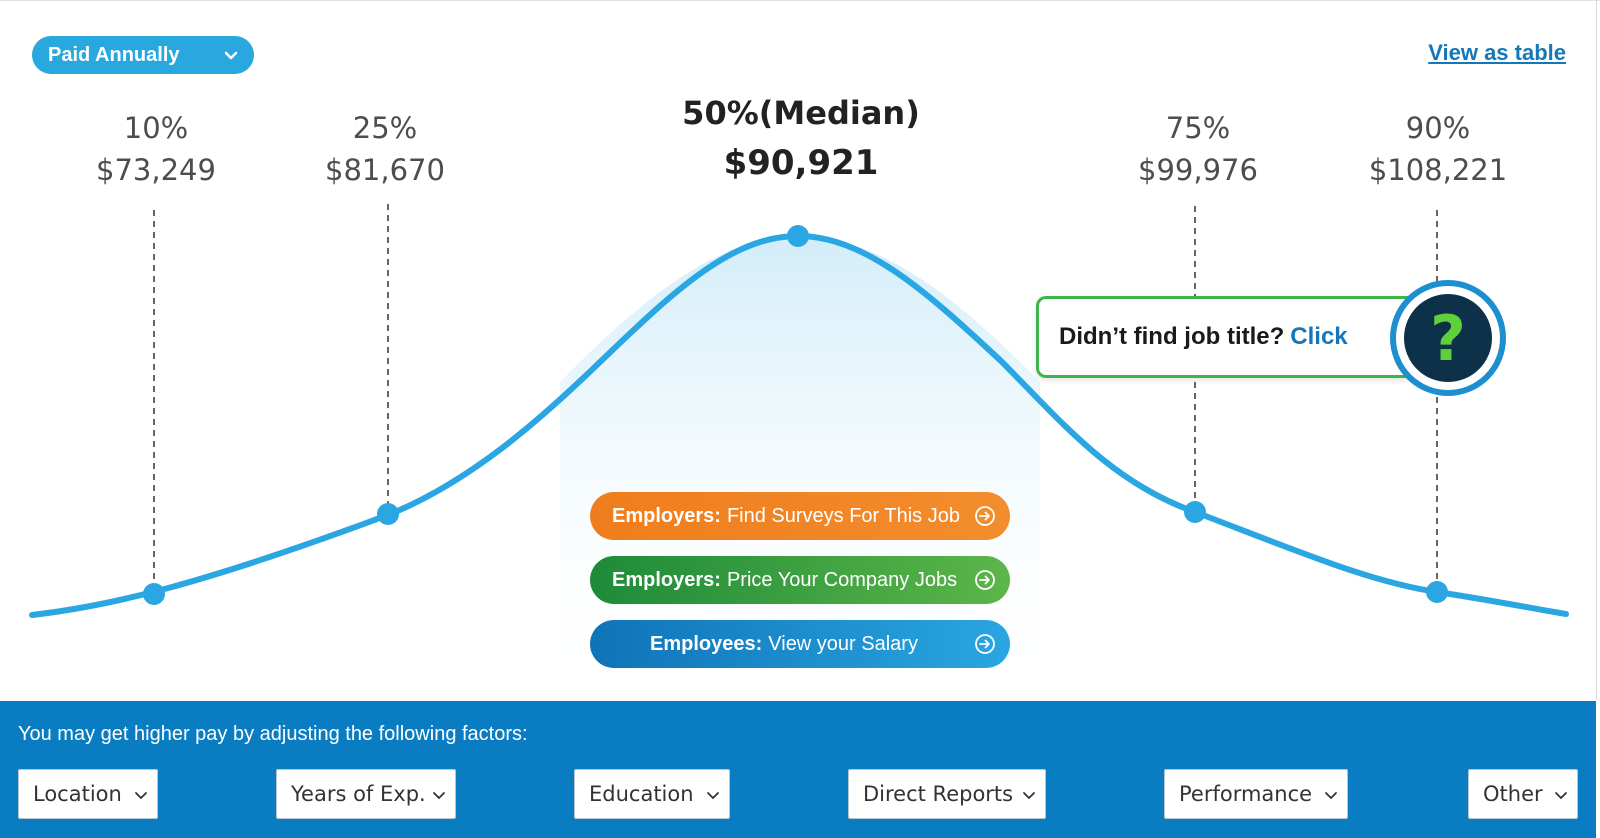 The image size is (1600, 838). I want to click on factor-label: Education, so click(641, 794).